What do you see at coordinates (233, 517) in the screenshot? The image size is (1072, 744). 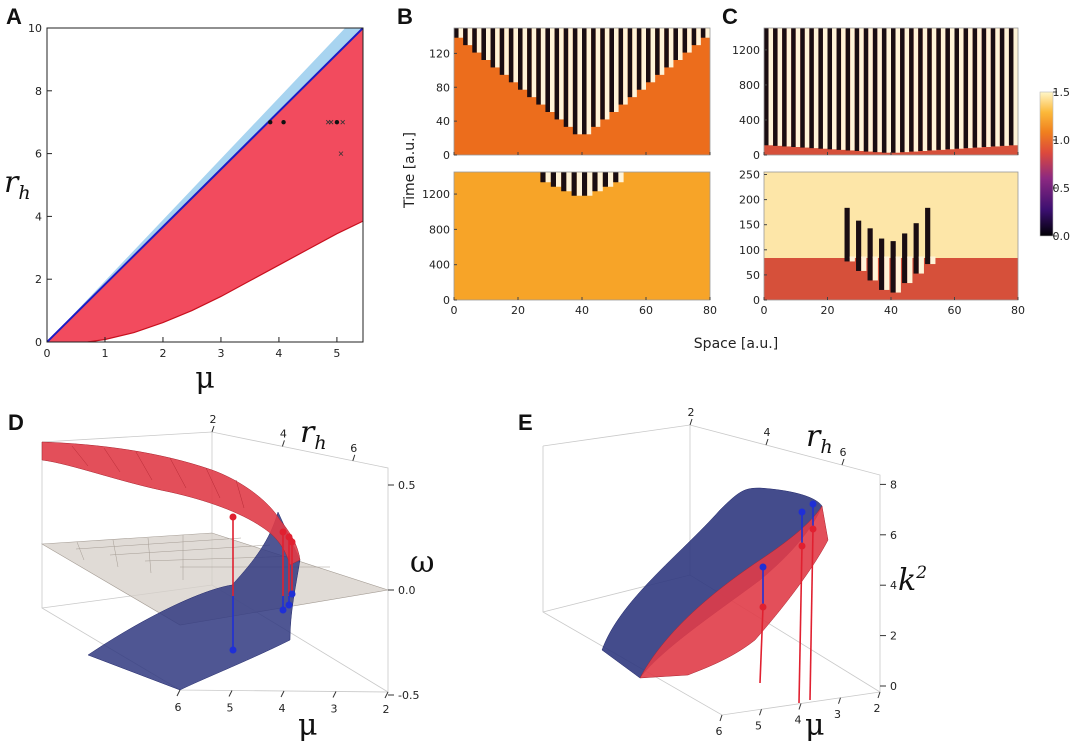 I see `d-red-point` at bounding box center [233, 517].